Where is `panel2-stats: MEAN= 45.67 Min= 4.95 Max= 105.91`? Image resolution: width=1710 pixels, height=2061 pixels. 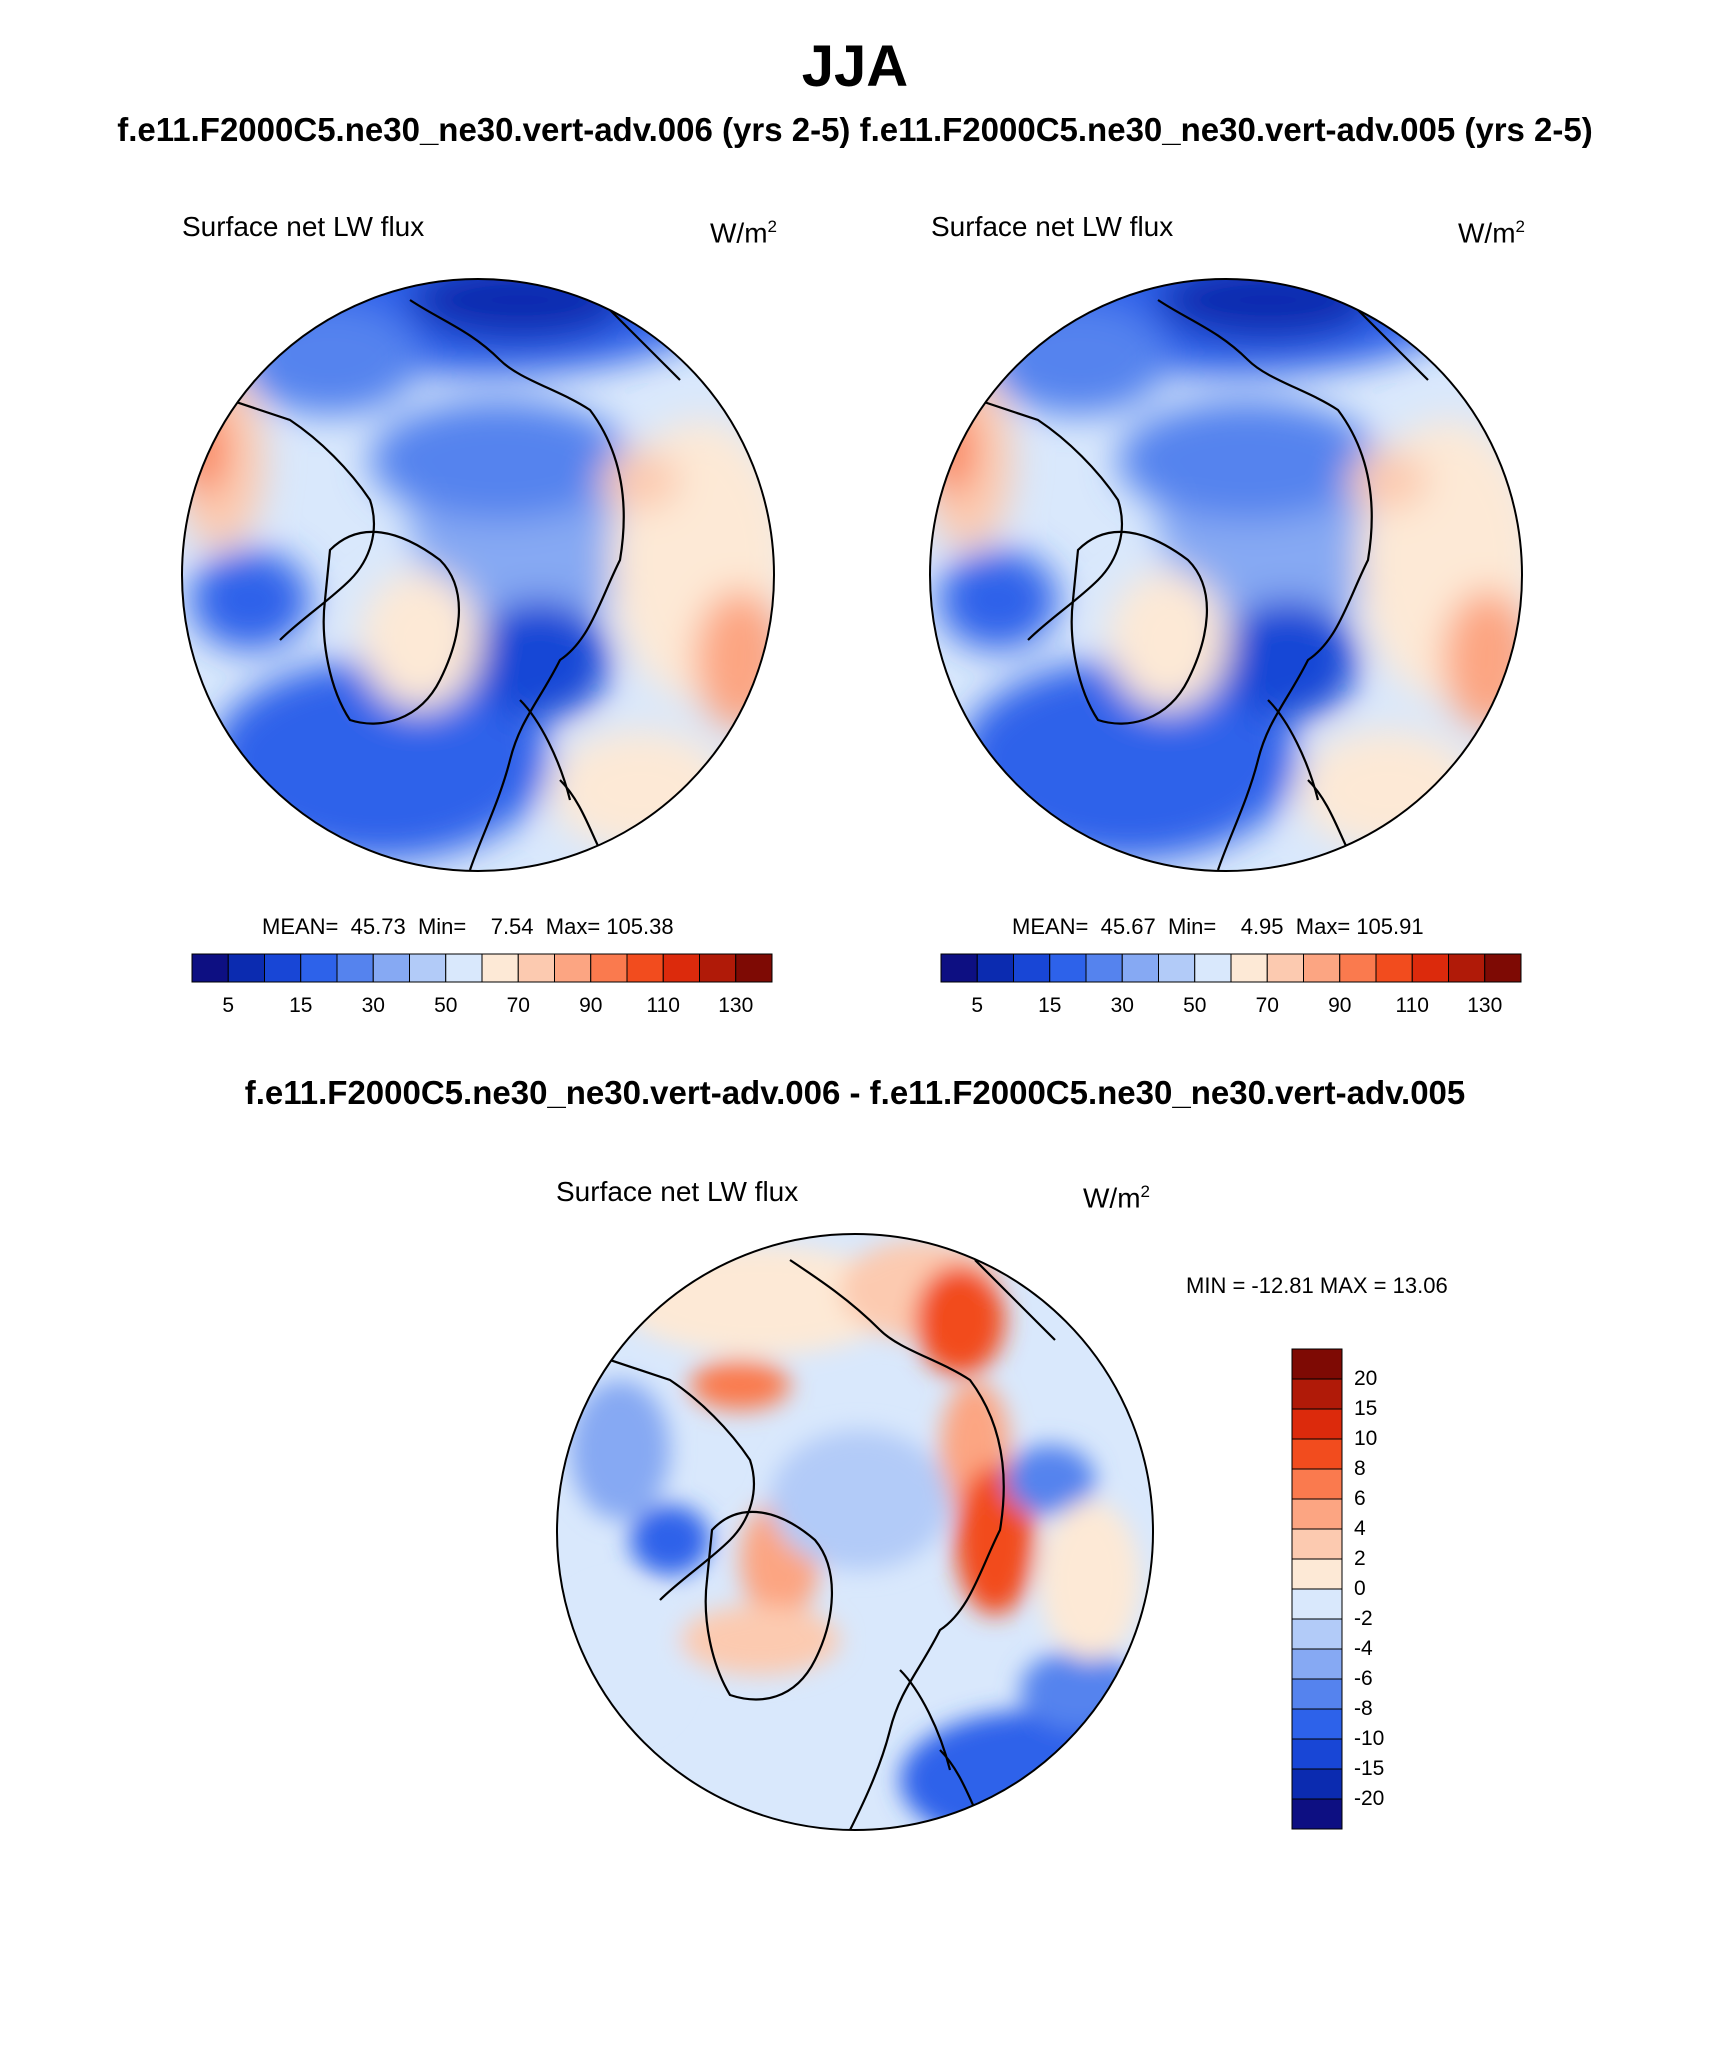 panel2-stats: MEAN= 45.67 Min= 4.95 Max= 105.91 is located at coordinates (1218, 926).